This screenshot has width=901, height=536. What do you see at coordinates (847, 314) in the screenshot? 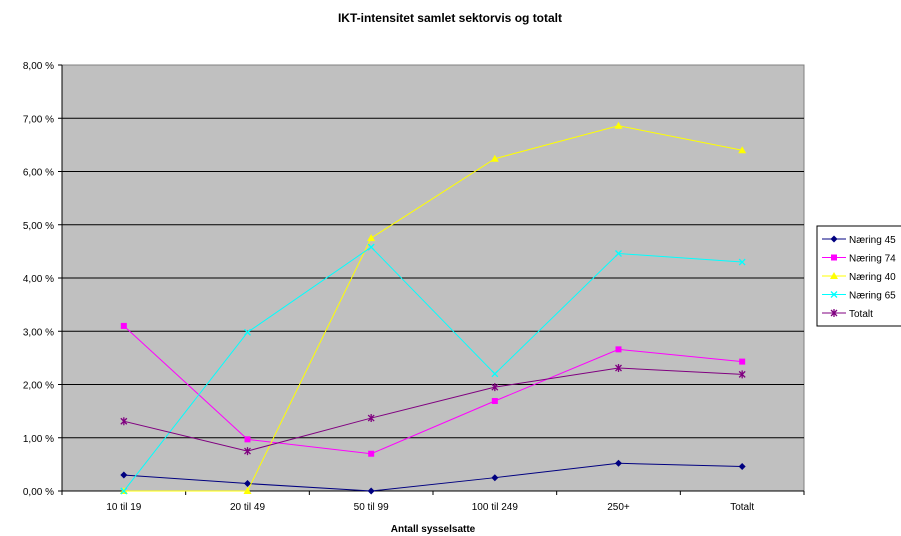
I see `legend-item: Totalt` at bounding box center [847, 314].